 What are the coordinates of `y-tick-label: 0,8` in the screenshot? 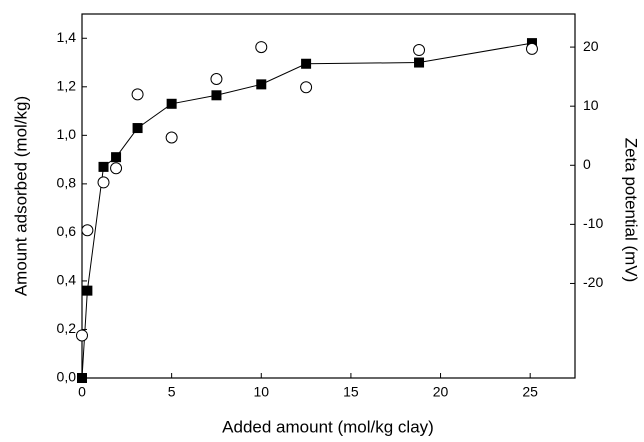 It's located at (67, 183).